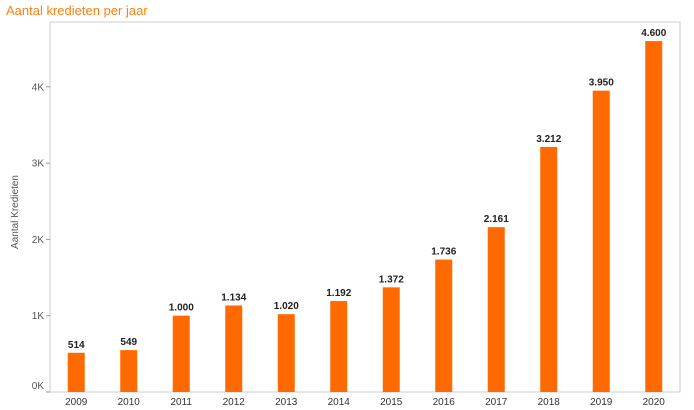 The height and width of the screenshot is (410, 694). I want to click on data-label-2012: 1.134, so click(233, 297).